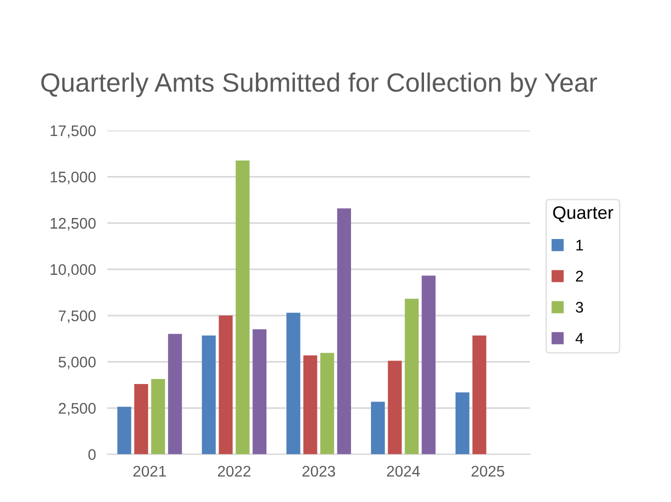 The width and height of the screenshot is (671, 502). I want to click on legend-title: Quarter, so click(583, 214).